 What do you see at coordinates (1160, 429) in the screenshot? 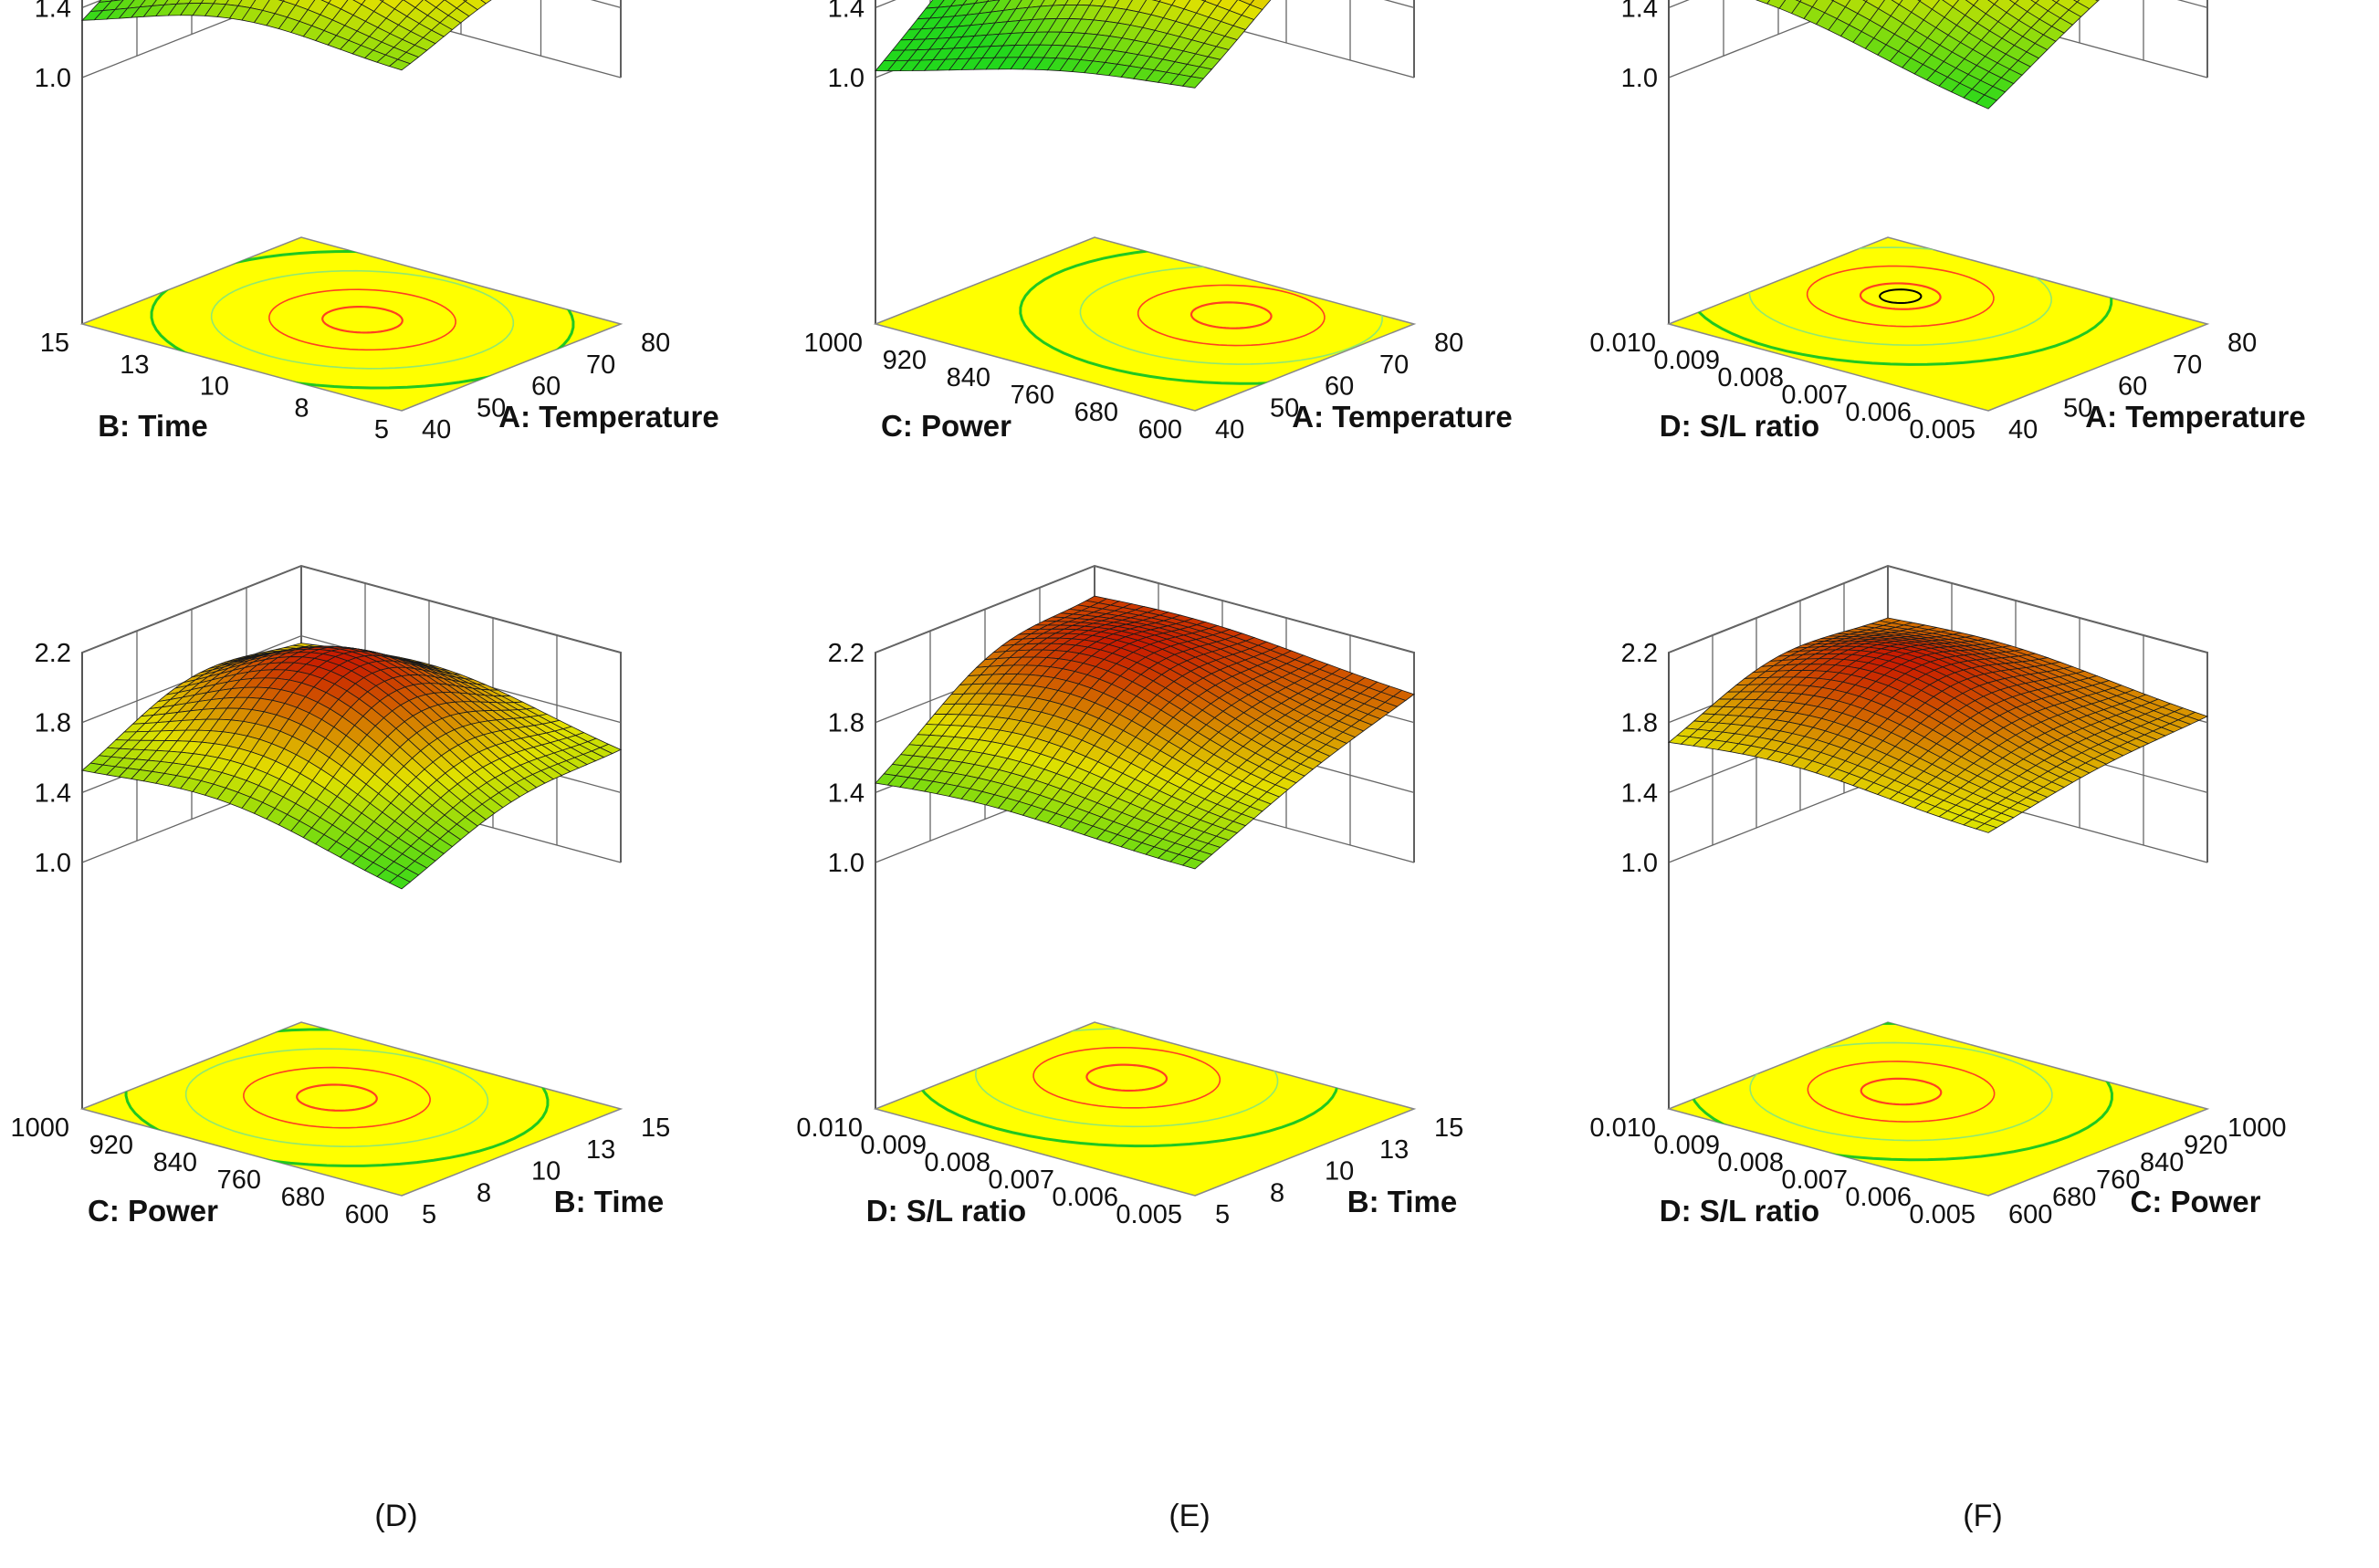
I see `y-tick-label: 600` at bounding box center [1160, 429].